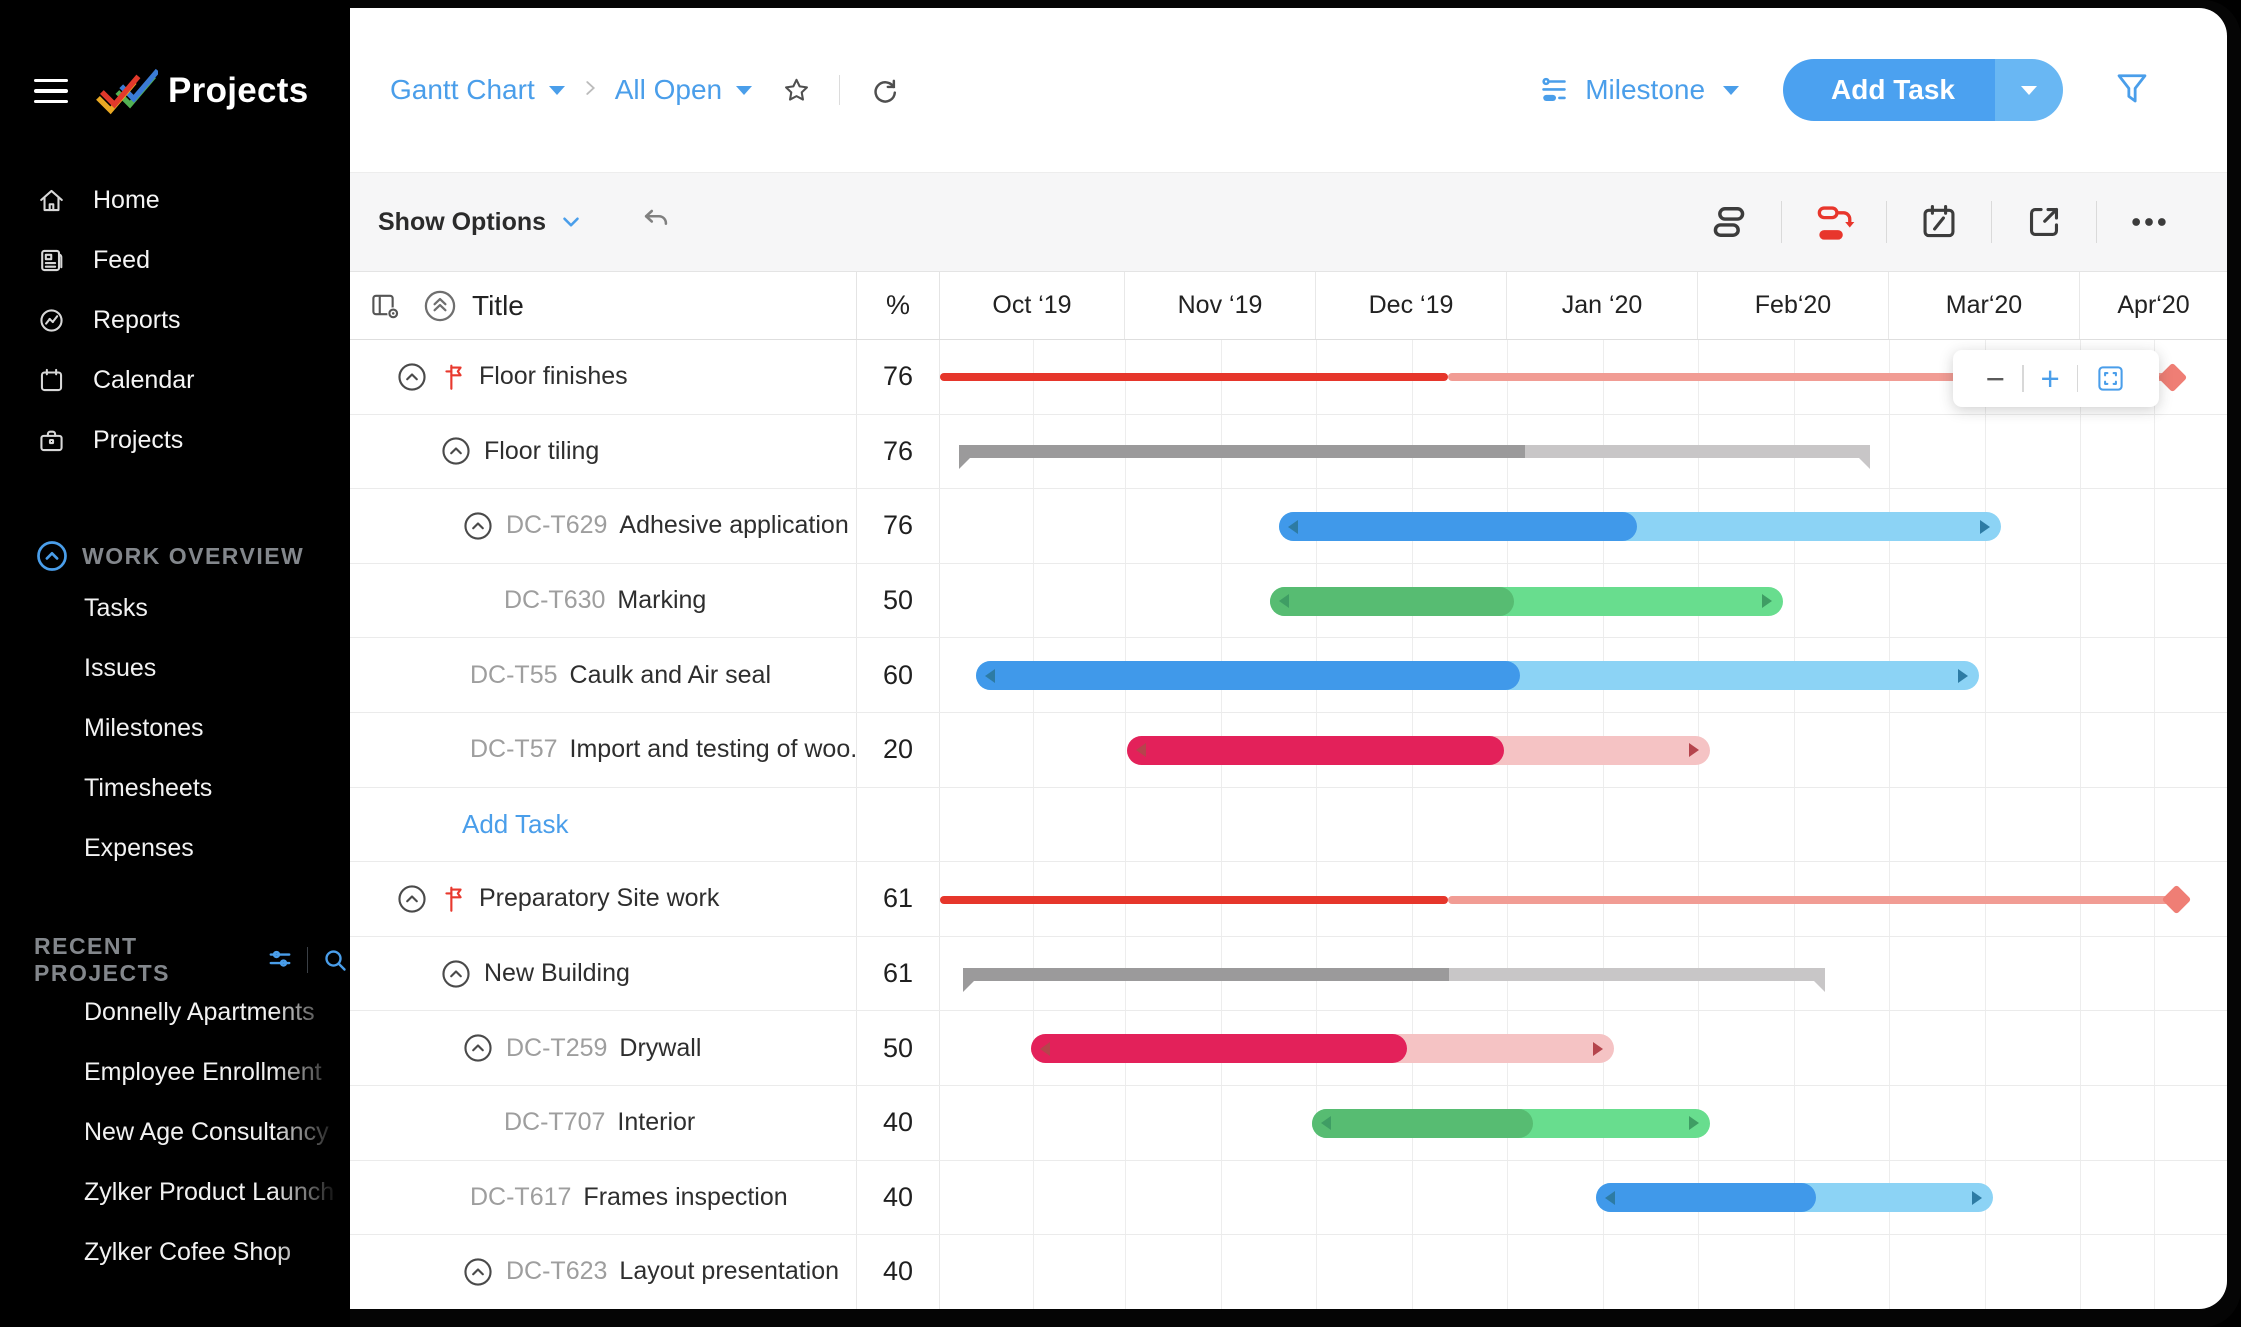 The image size is (2241, 1327). Describe the element at coordinates (1984, 305) in the screenshot. I see `month-header: Mar‘20` at that location.